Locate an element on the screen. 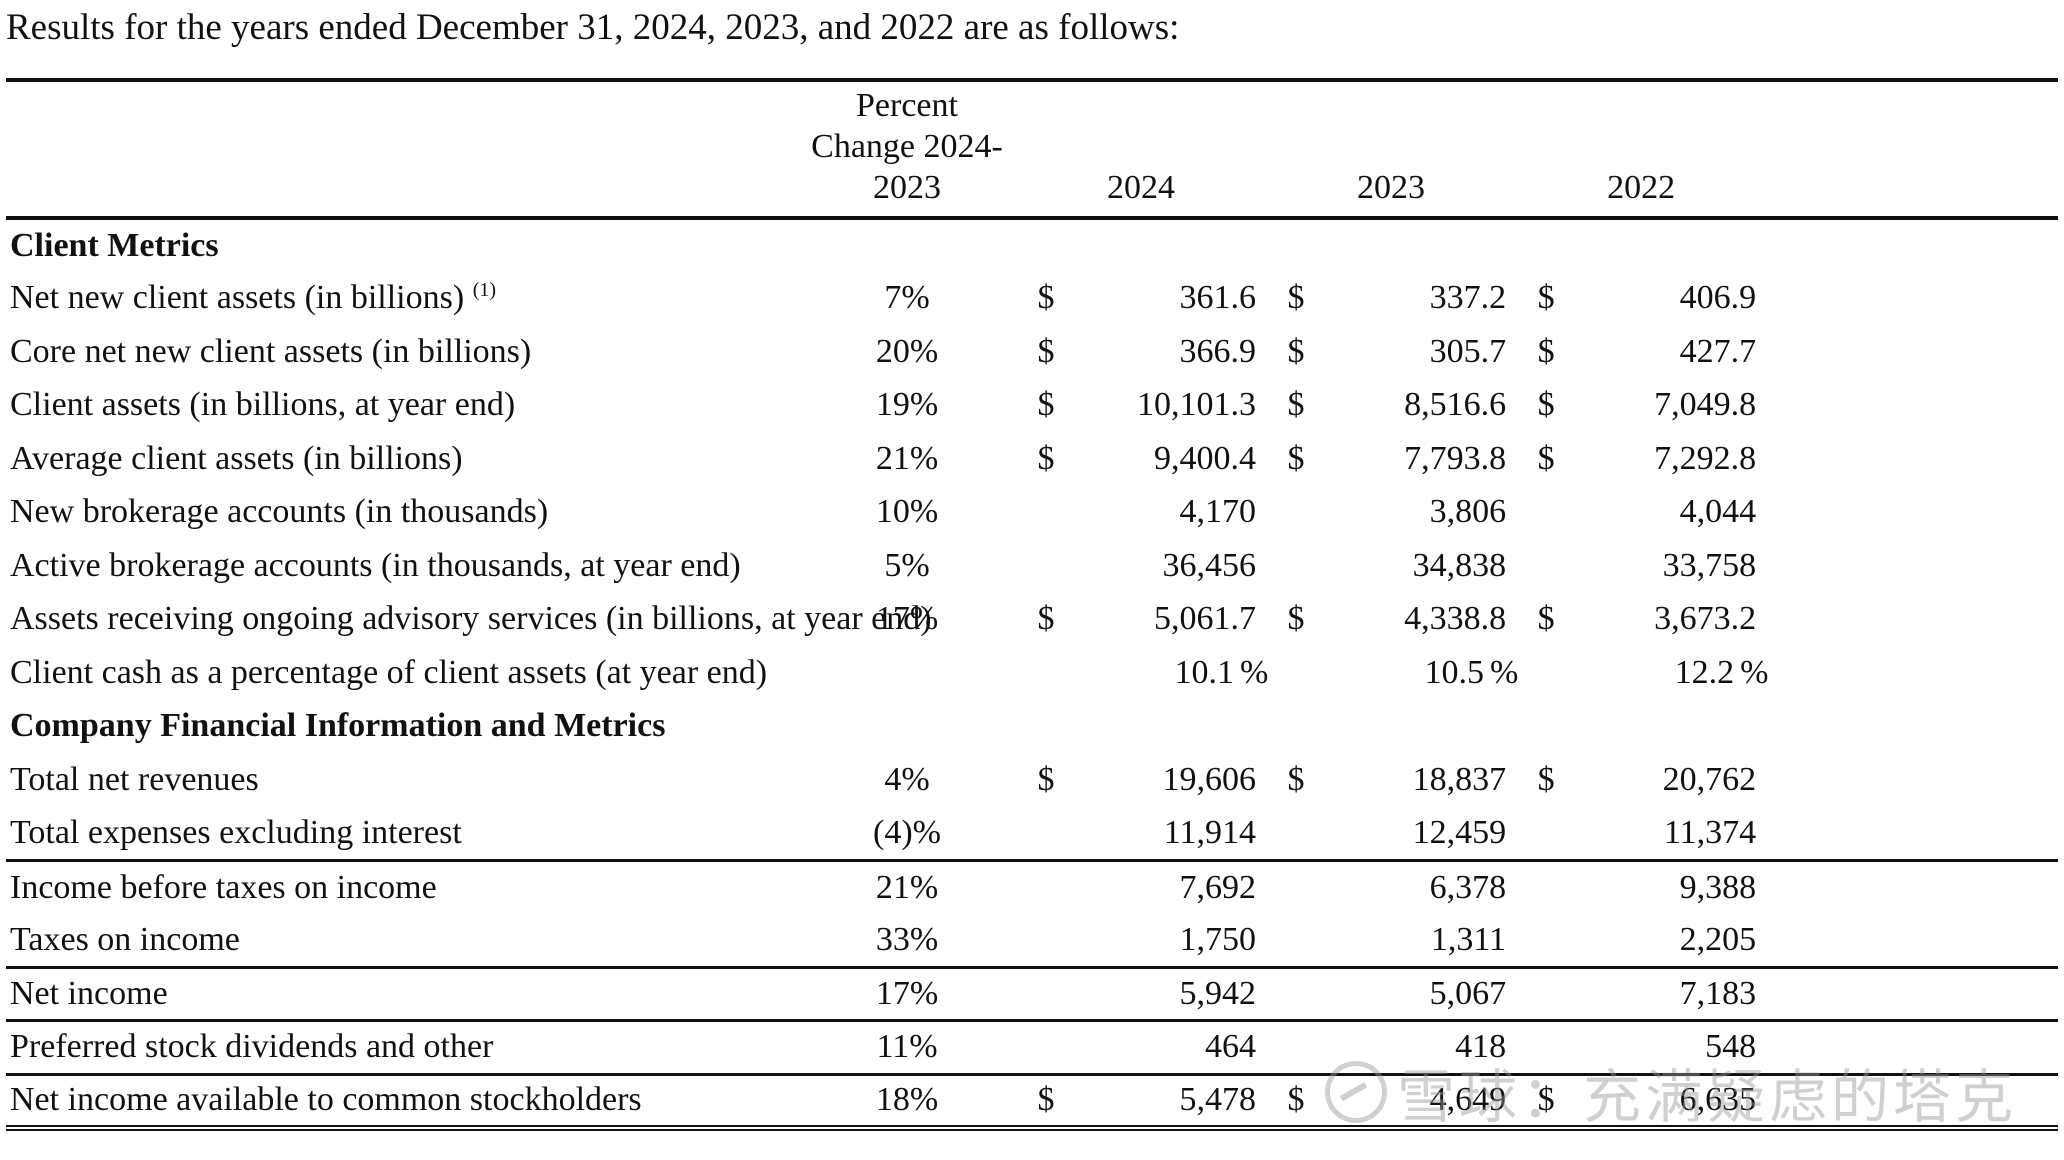  value-2024: 464 is located at coordinates (1171, 1046).